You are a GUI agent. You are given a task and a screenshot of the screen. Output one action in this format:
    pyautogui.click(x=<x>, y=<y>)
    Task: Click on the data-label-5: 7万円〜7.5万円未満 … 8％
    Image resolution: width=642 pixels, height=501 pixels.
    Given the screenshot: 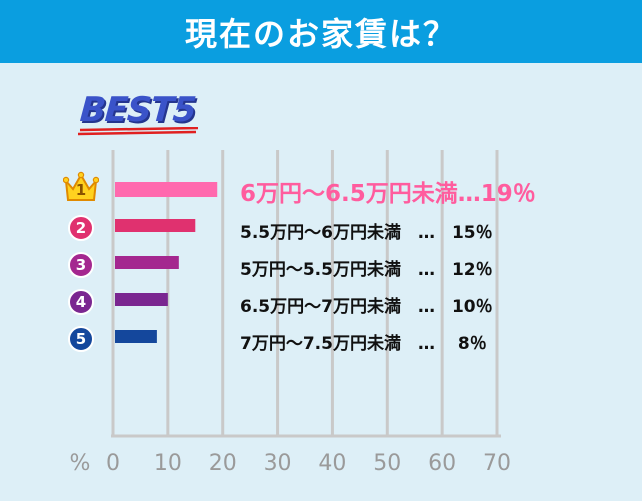 What is the action you would take?
    pyautogui.click(x=363, y=344)
    